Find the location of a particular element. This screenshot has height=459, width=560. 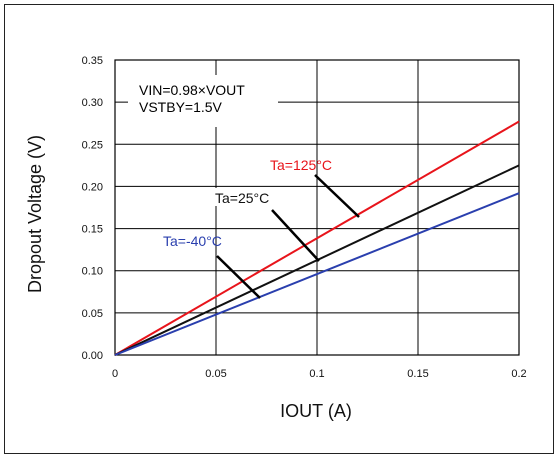

x-tick-label: 0.05 is located at coordinates (215, 374).